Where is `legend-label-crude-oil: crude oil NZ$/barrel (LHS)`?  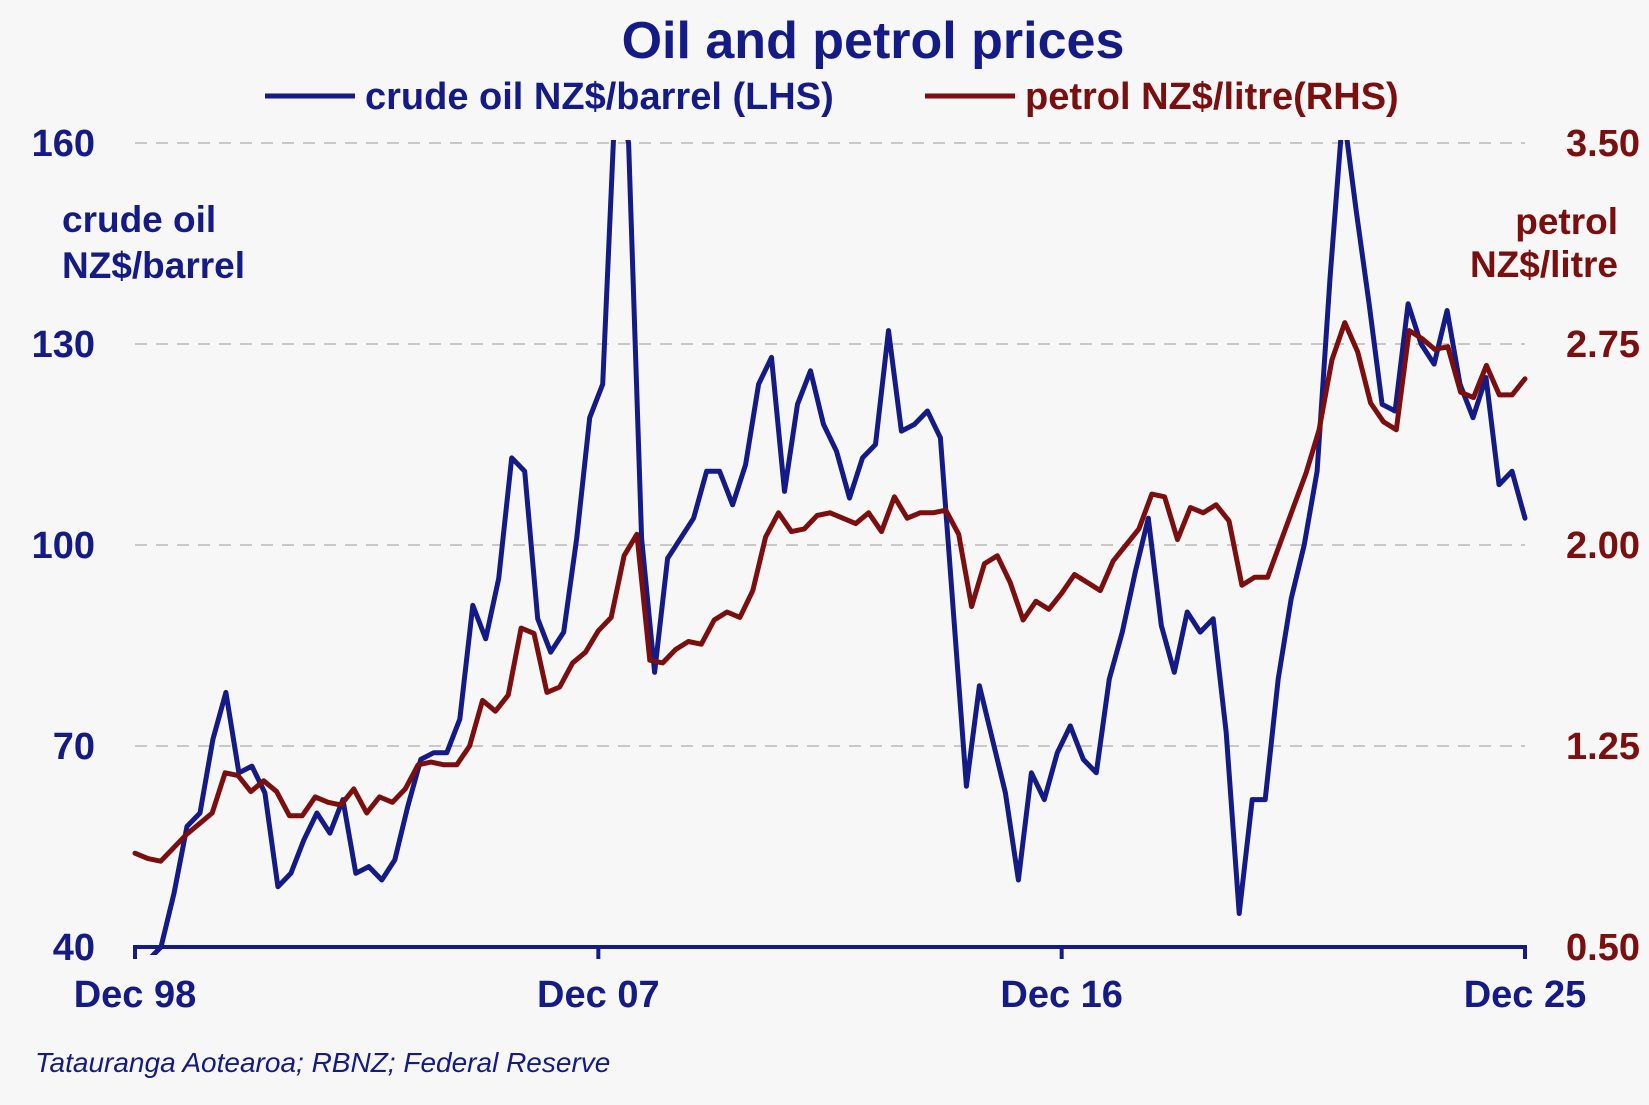
legend-label-crude-oil: crude oil NZ$/barrel (LHS) is located at coordinates (599, 97).